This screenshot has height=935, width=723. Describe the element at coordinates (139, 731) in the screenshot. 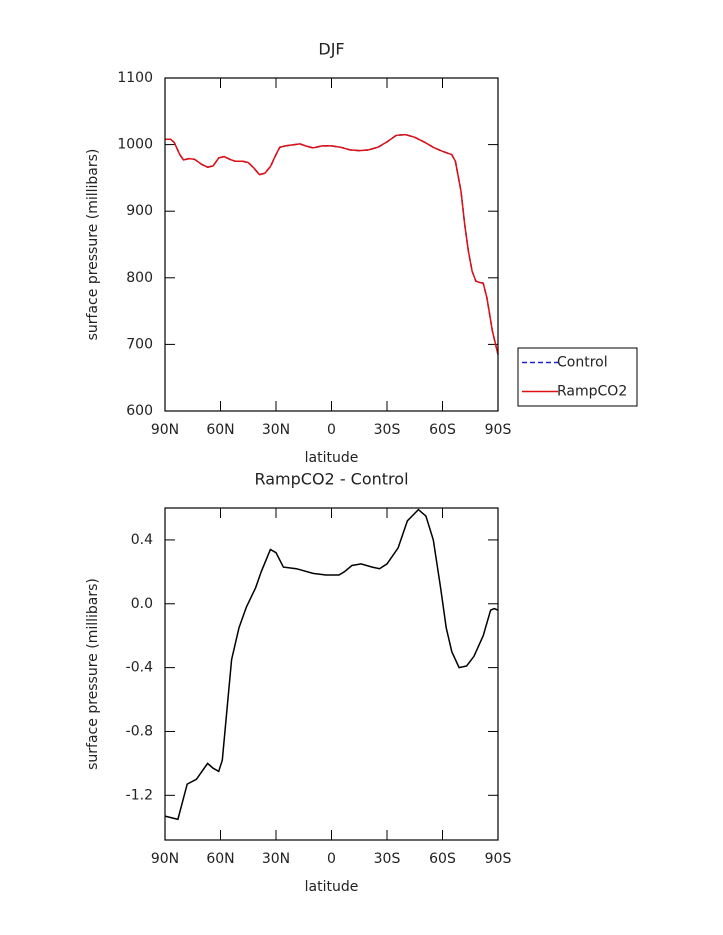

I see `y-tick-label: -0.8` at that location.